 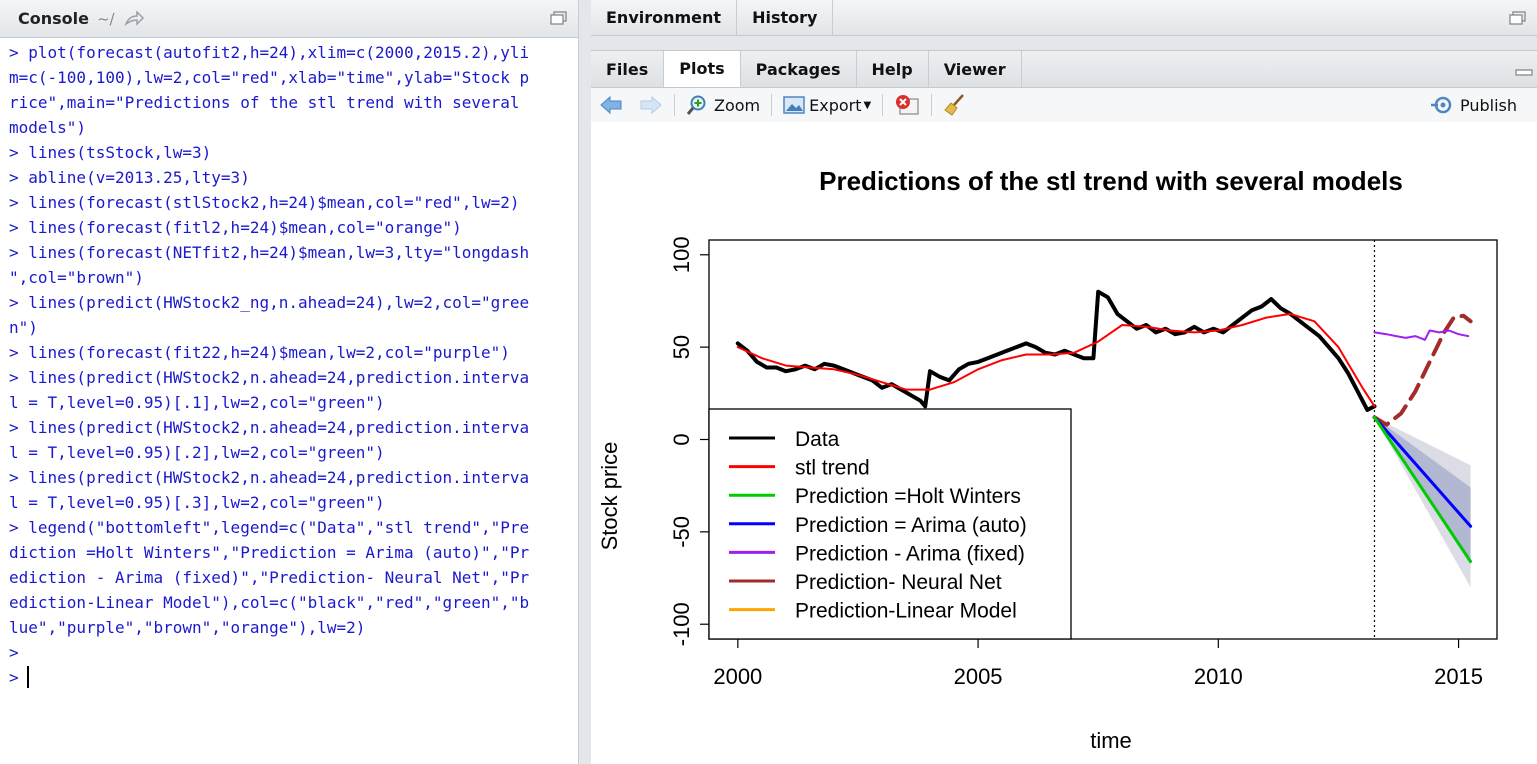 What do you see at coordinates (1056, 360) in the screenshot?
I see `series-line-trend` at bounding box center [1056, 360].